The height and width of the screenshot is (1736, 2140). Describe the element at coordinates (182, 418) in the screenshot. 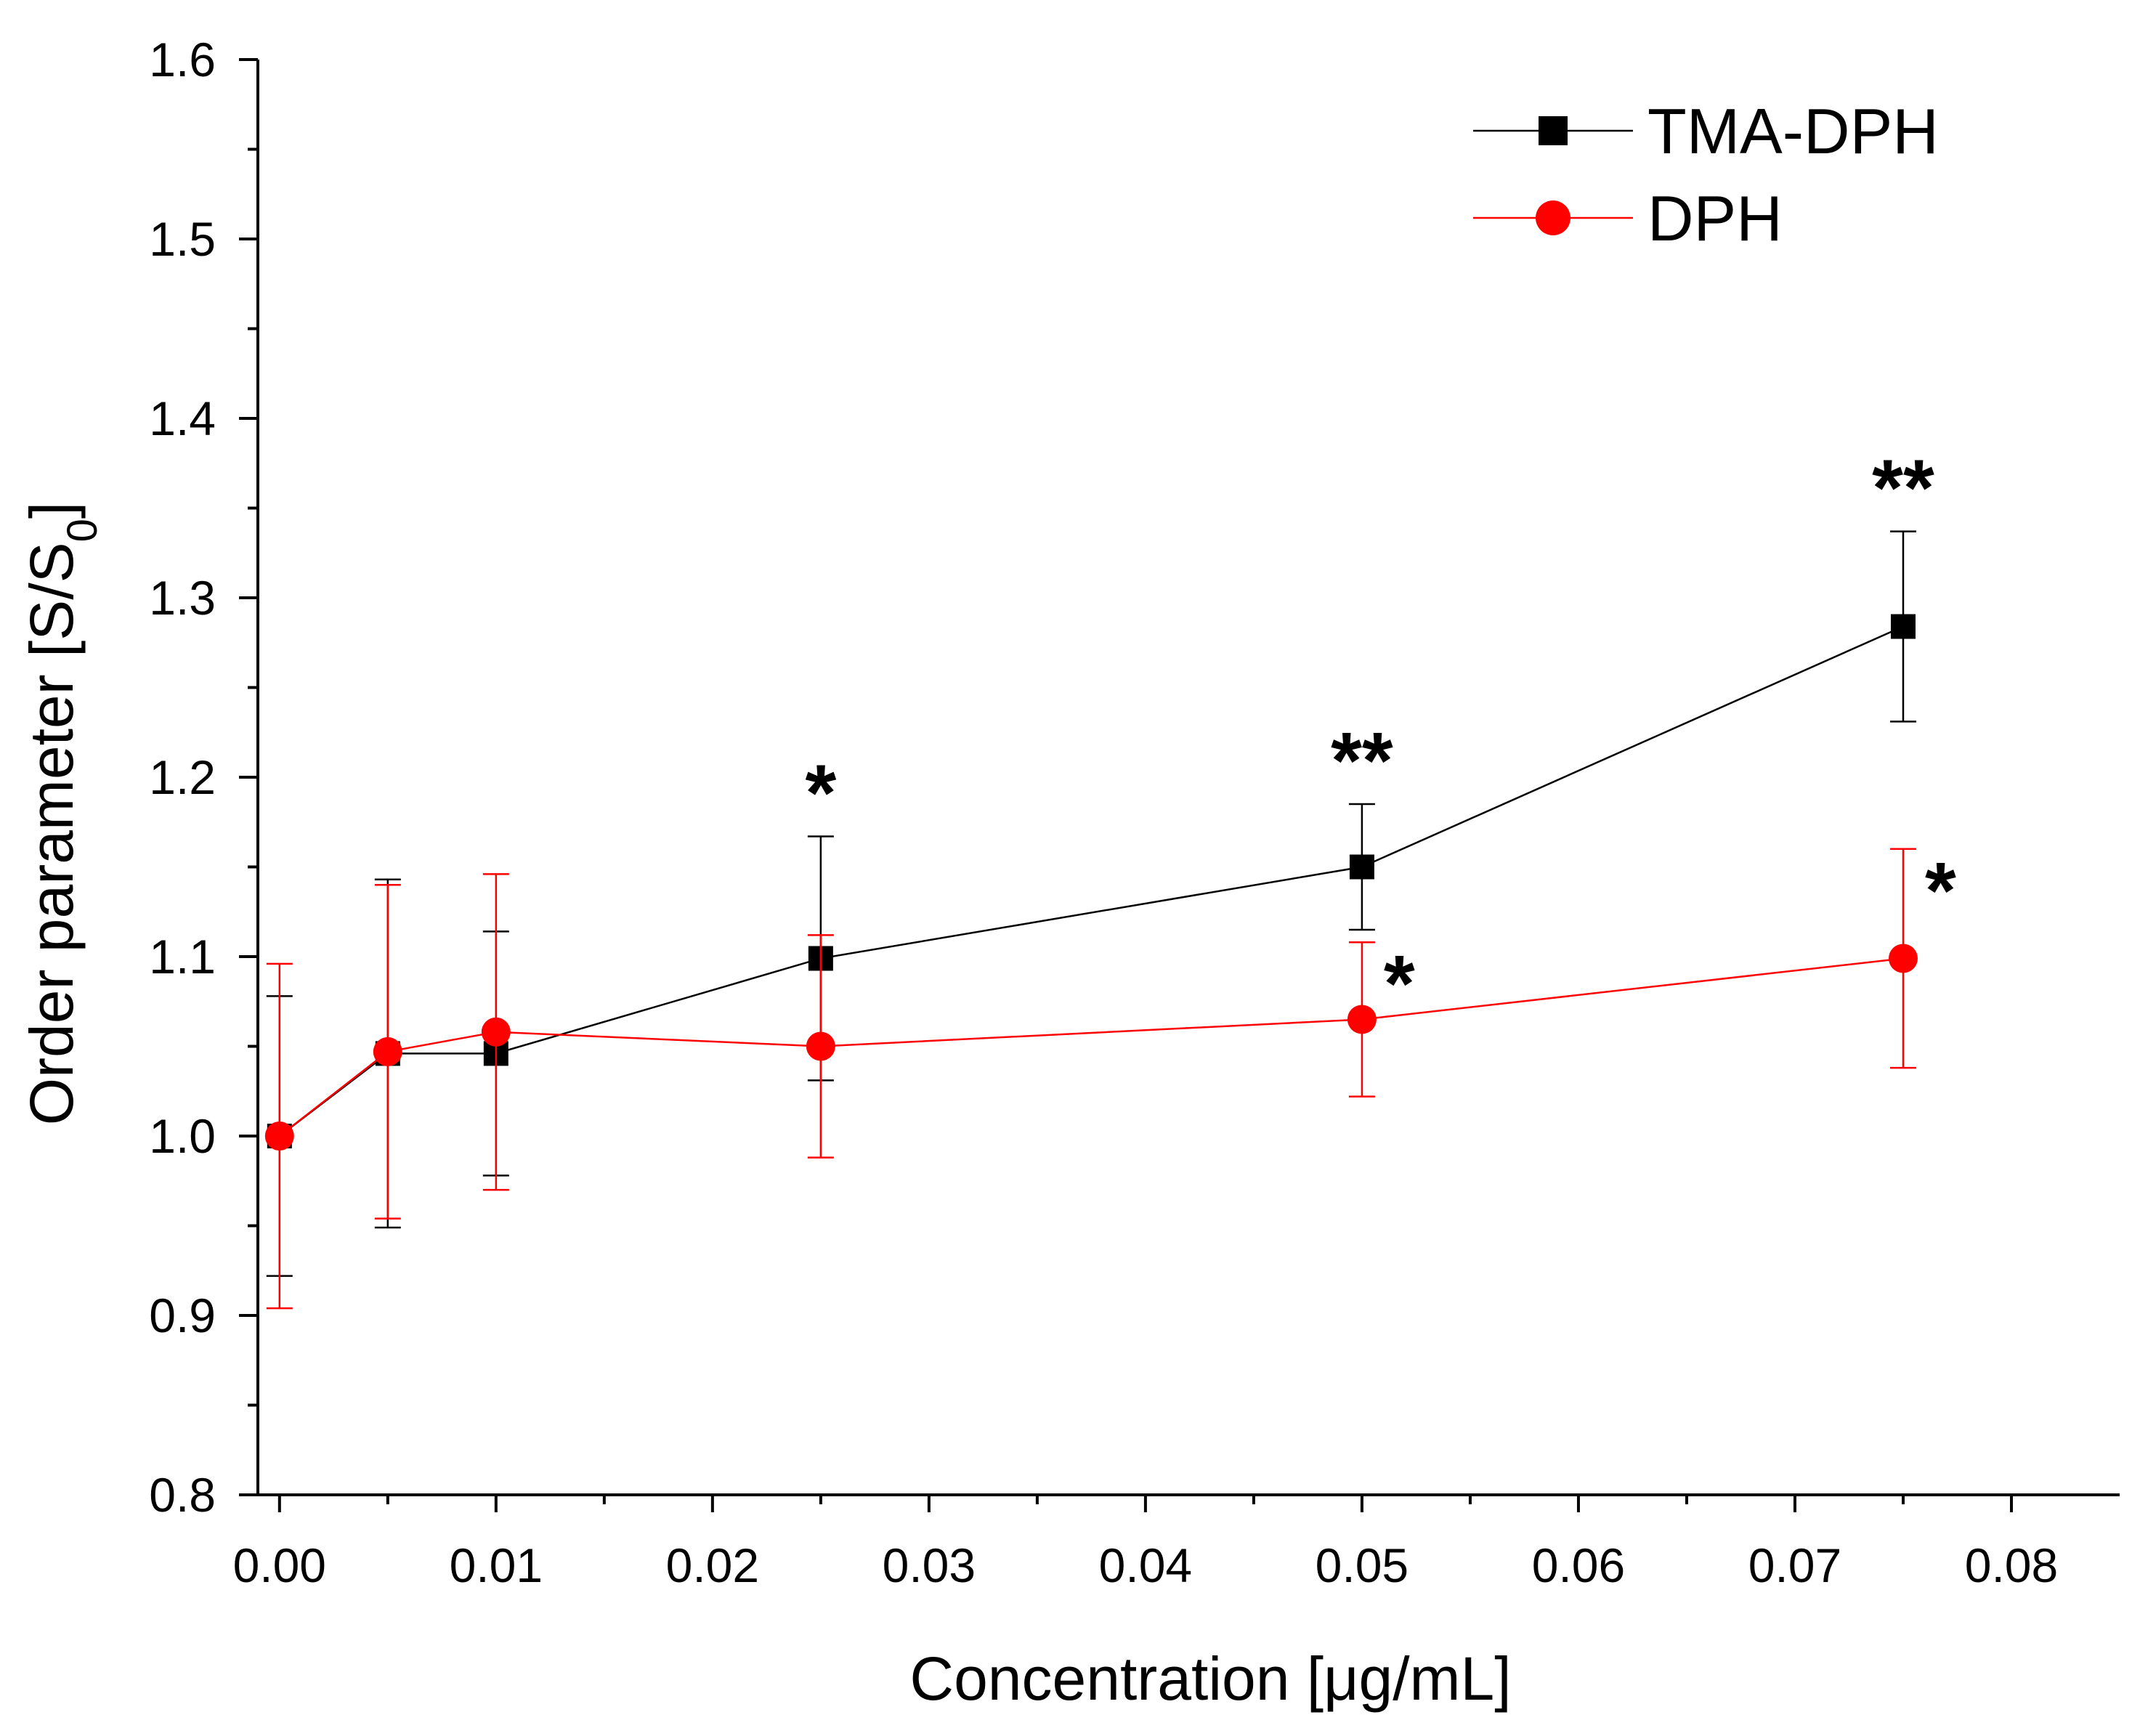

I see `y-tick-label: 1.4` at that location.